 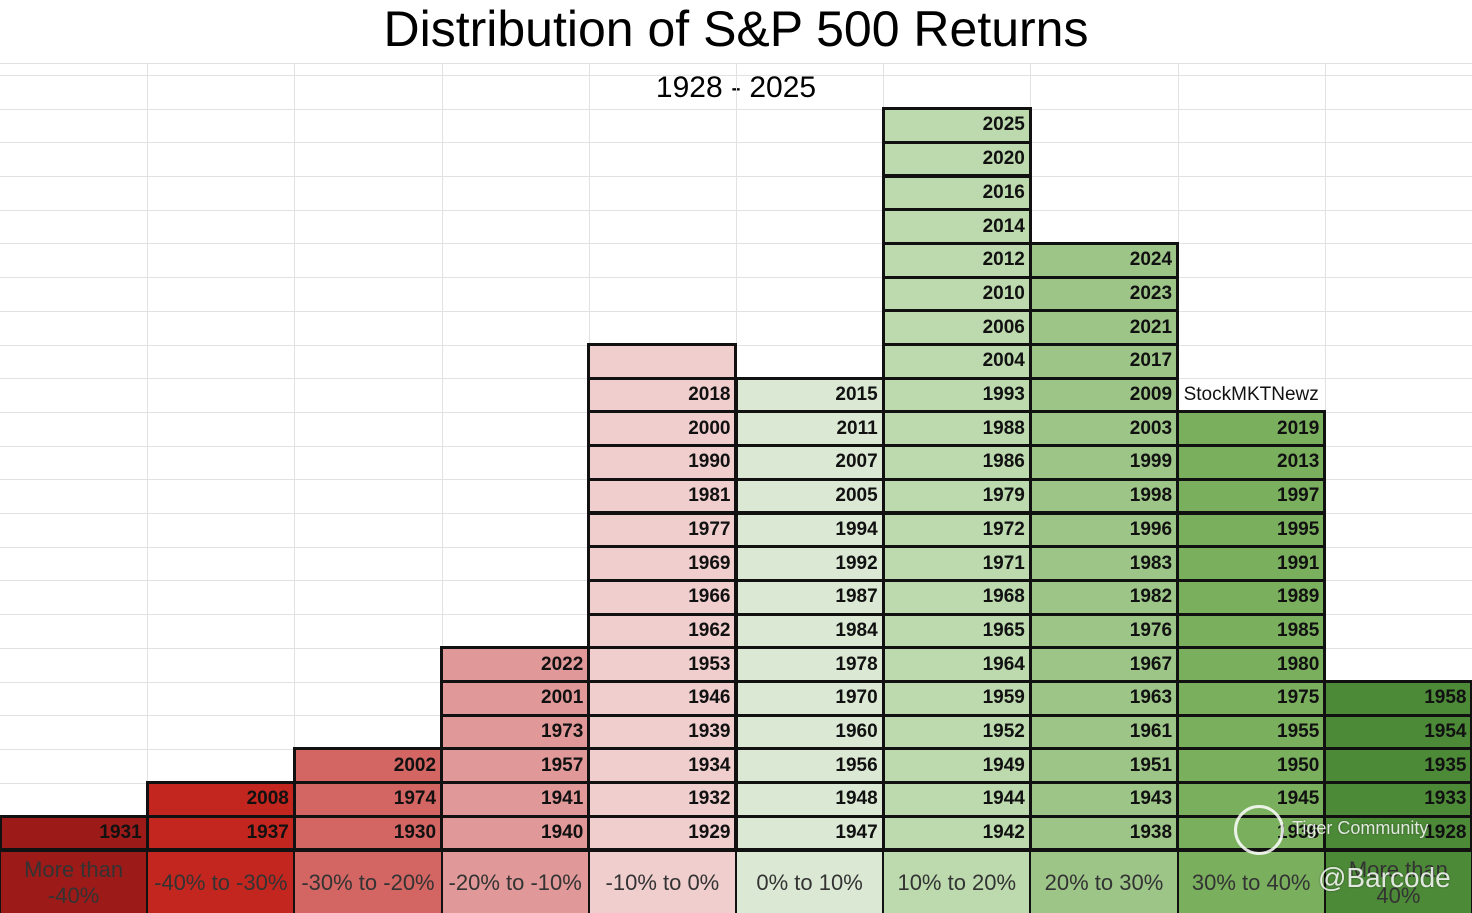 I want to click on year-cell: 1963, so click(x=1104, y=698).